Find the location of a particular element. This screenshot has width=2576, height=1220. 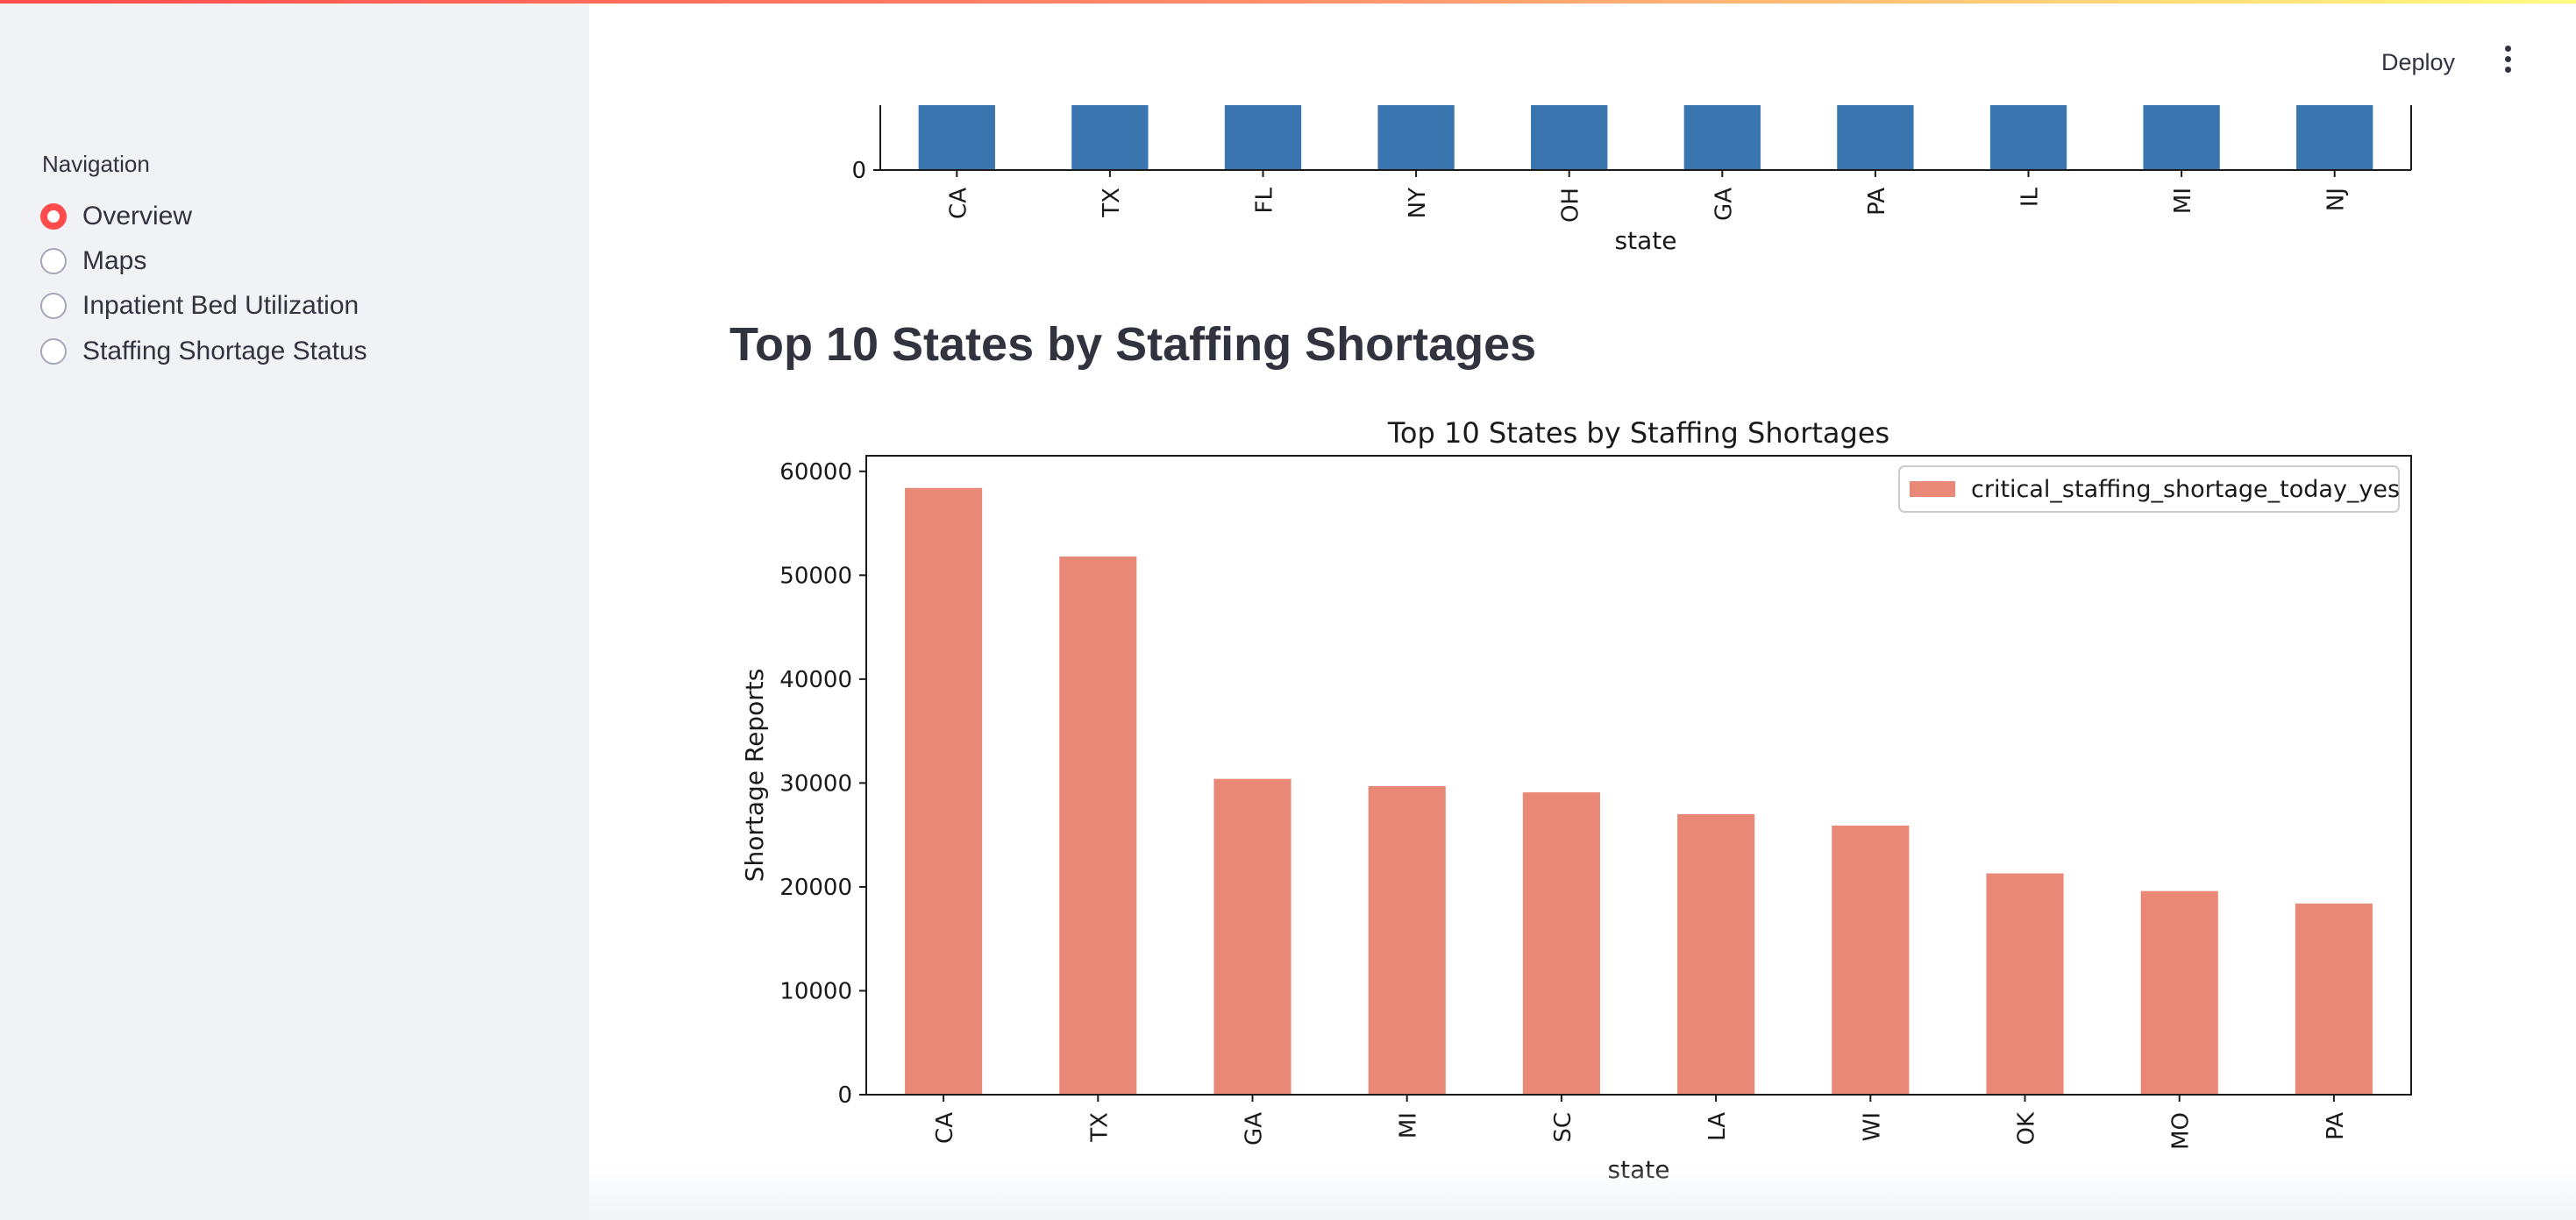

x-tick-label: SC is located at coordinates (1563, 1127).